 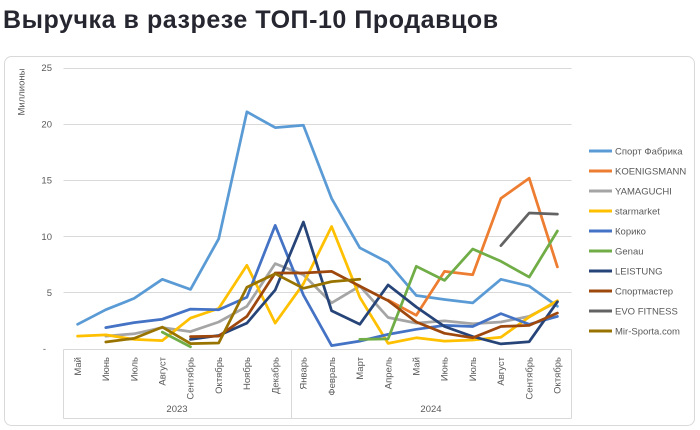 What do you see at coordinates (46, 181) in the screenshot?
I see `svg-text: 15` at bounding box center [46, 181].